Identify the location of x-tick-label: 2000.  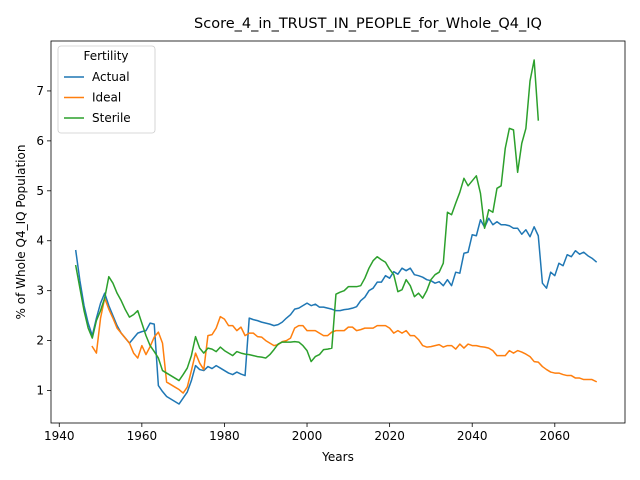
(307, 436).